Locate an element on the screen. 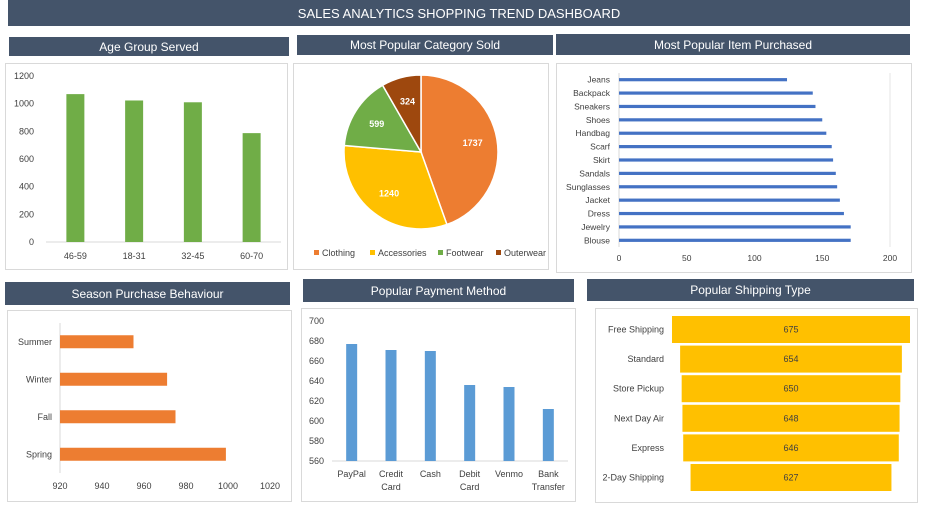 This screenshot has width=931, height=510. pie-value-label: 599 is located at coordinates (376, 124).